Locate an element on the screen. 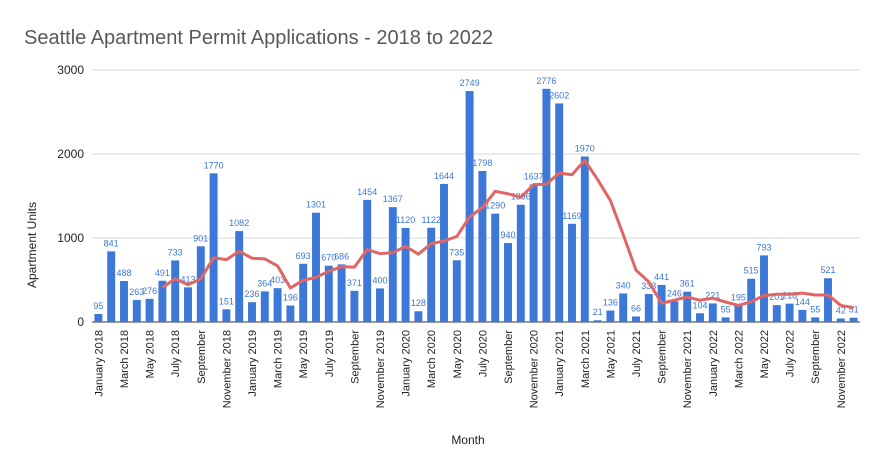 Image resolution: width=882 pixels, height=472 pixels. data-label: 403 is located at coordinates (277, 280).